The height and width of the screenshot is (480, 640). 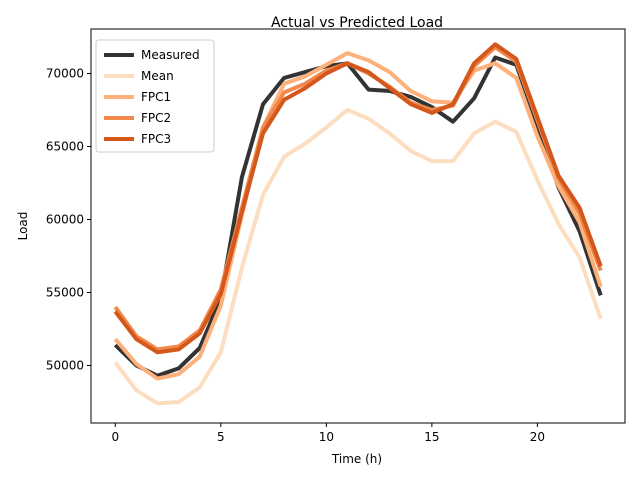 What do you see at coordinates (65, 292) in the screenshot?
I see `y-tick-label: 55000` at bounding box center [65, 292].